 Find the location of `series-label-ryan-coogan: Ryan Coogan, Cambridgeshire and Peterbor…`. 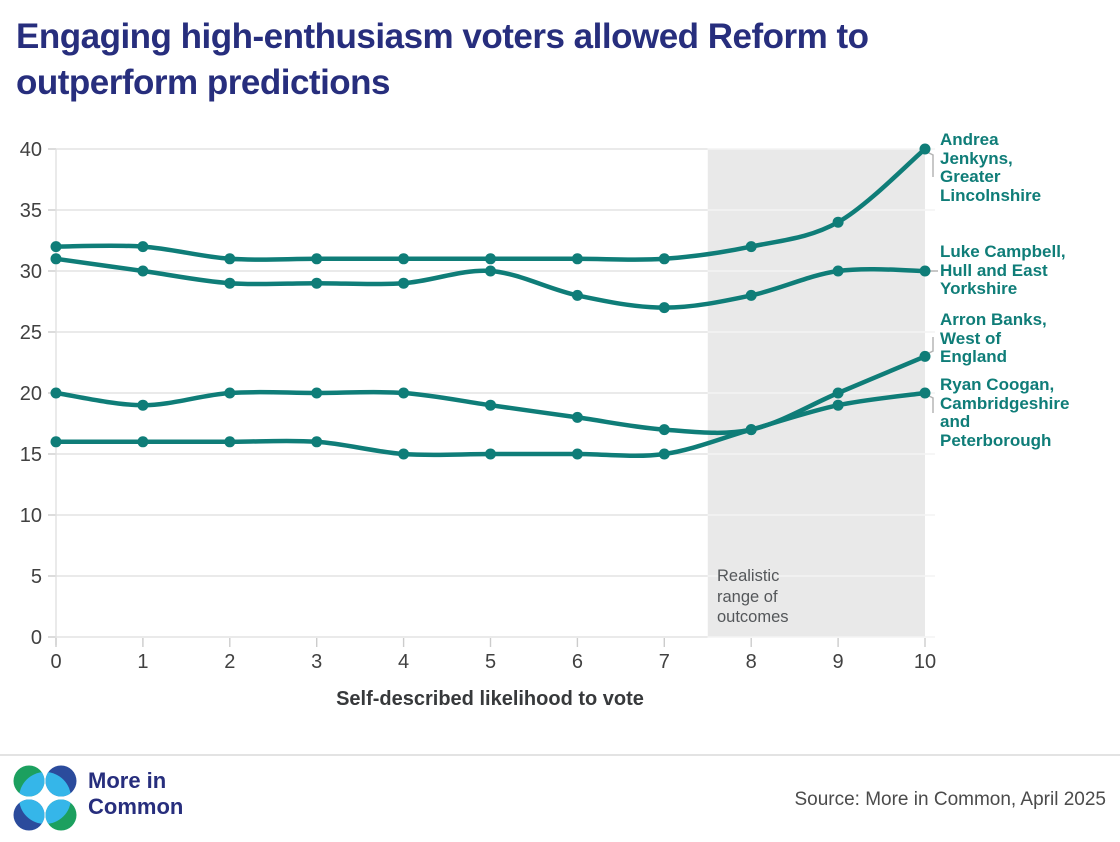

series-label-ryan-coogan: Ryan Coogan, Cambridgeshire and Peterbor… is located at coordinates (1005, 412).